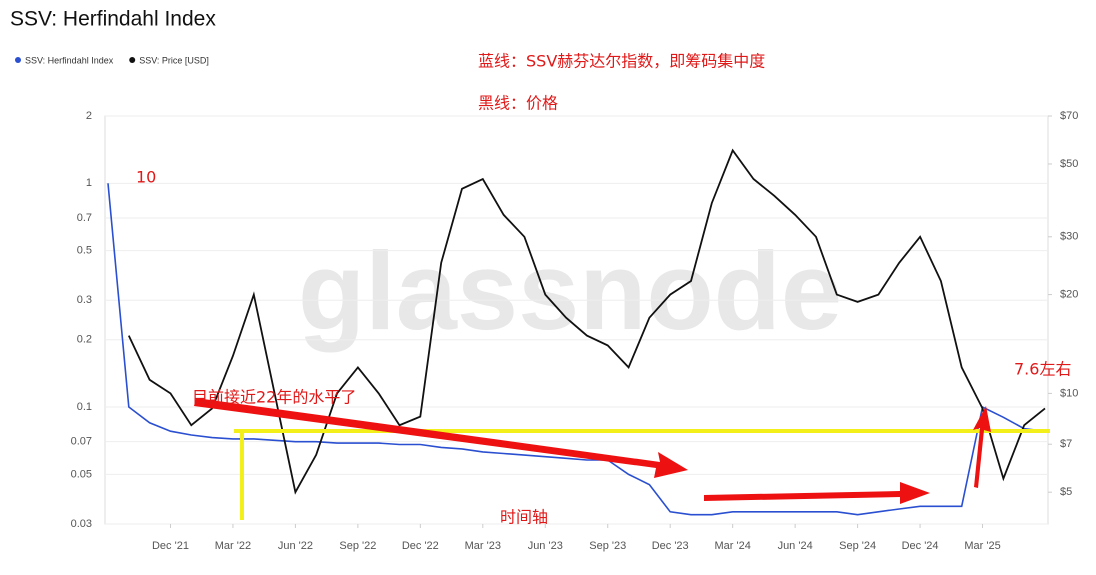 This screenshot has width=1096, height=575. Describe the element at coordinates (420, 546) in the screenshot. I see `x-tick-label: Dec '22` at that location.